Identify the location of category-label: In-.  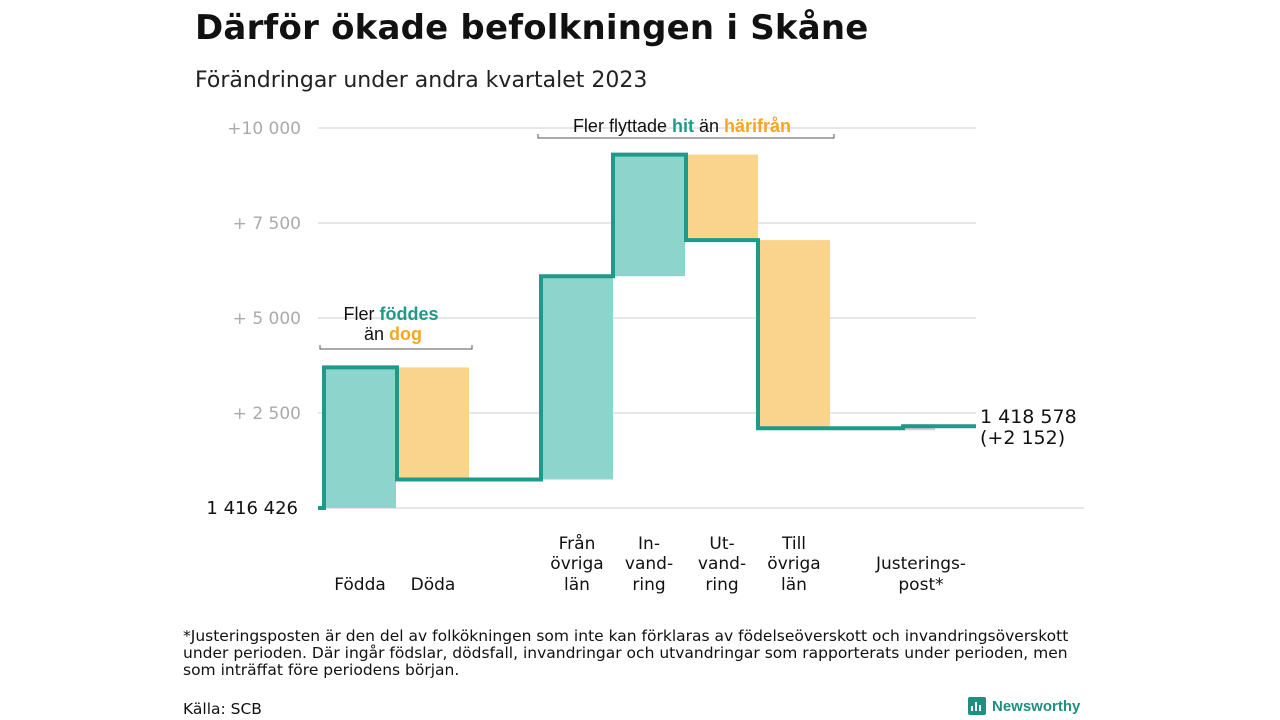
(649, 544).